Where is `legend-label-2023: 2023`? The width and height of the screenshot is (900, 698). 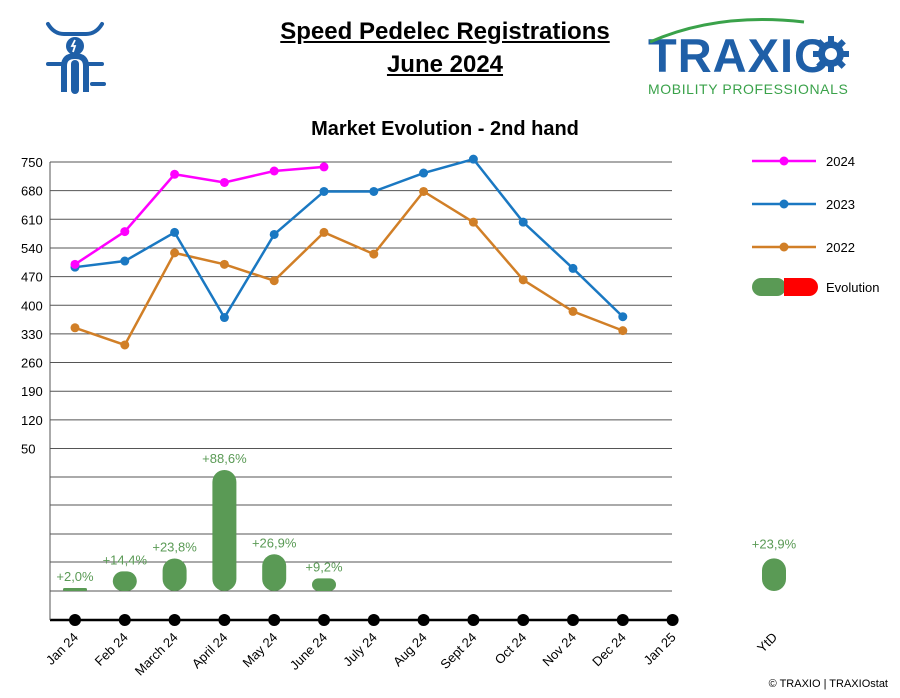 legend-label-2023: 2023 is located at coordinates (840, 204).